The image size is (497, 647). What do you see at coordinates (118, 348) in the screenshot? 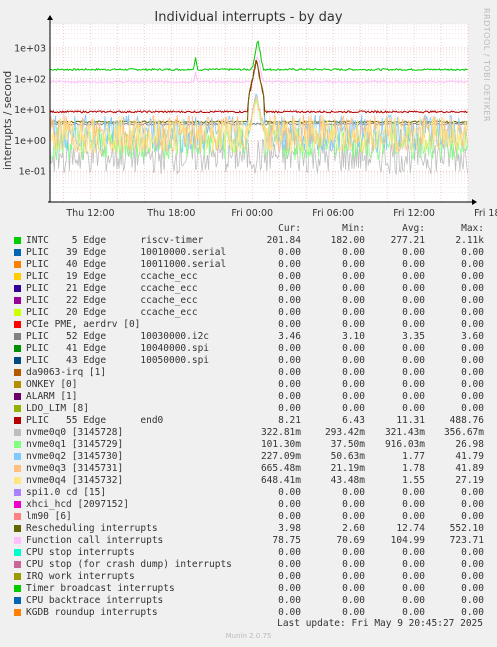
I see `legend-label: PLIC 41 Edge 10040000.spi` at bounding box center [118, 348].